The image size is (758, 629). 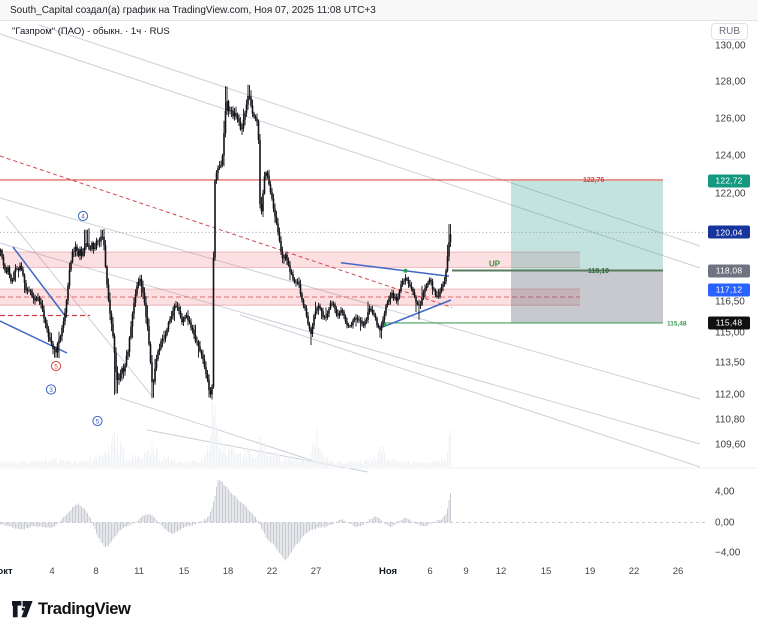 I want to click on profit-zone, so click(x=587, y=225).